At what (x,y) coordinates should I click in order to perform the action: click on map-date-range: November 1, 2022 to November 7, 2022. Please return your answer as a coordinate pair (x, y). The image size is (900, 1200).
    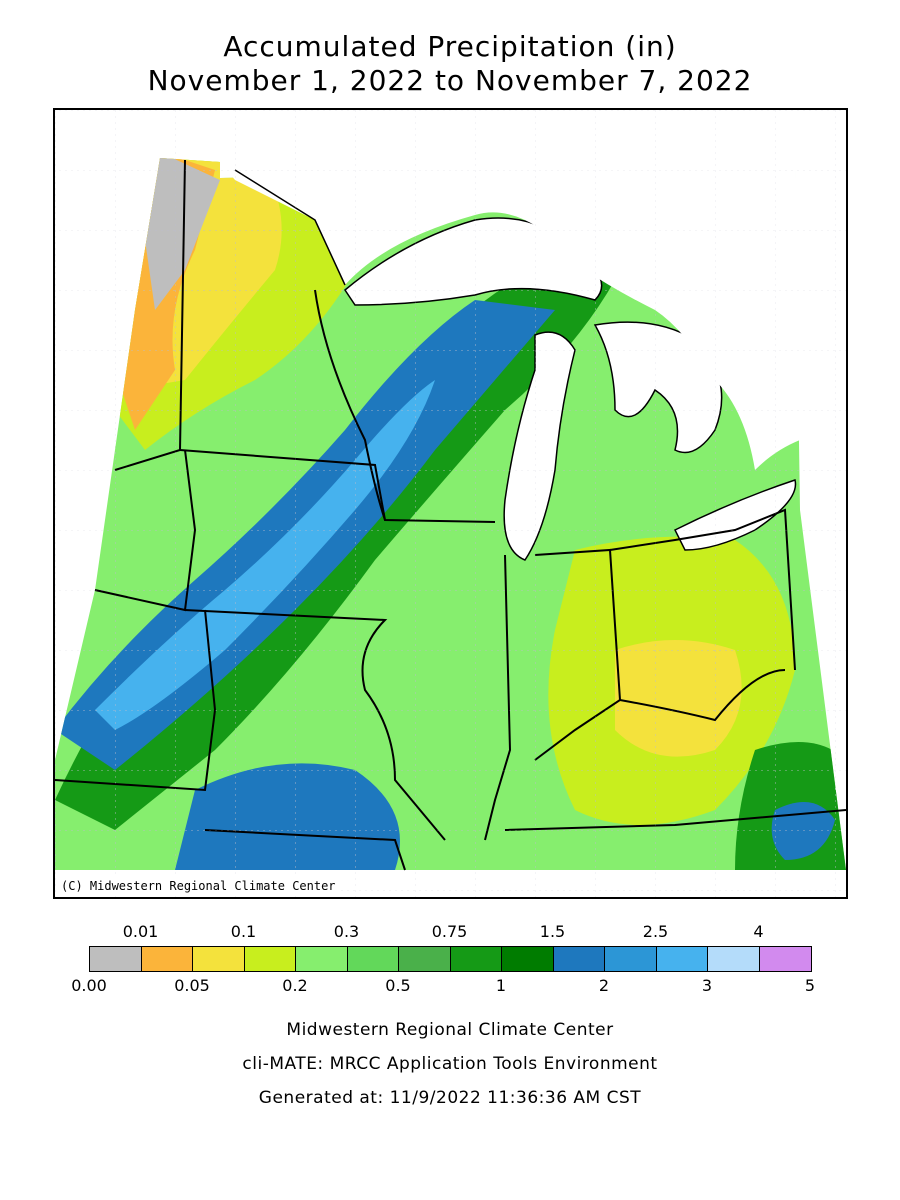
    Looking at the image, I should click on (450, 80).